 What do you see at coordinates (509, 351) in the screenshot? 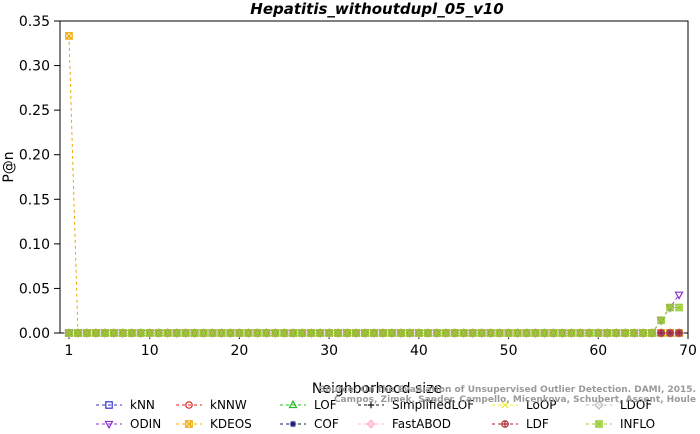
I see `x-tick-label: 50` at bounding box center [509, 351].